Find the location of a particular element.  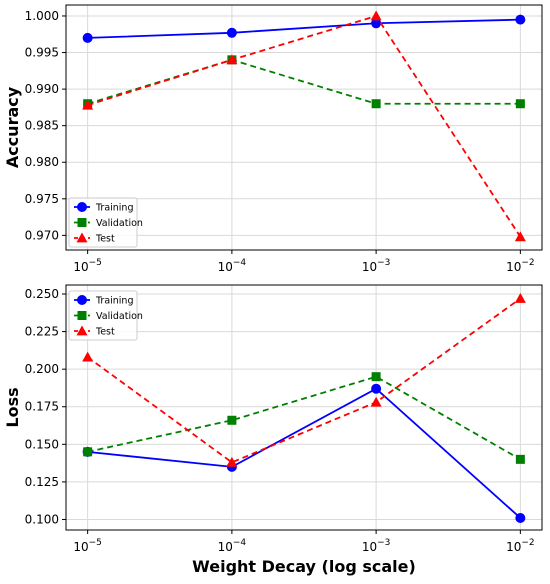

y-tick-label: 0.990 is located at coordinates (42, 89).